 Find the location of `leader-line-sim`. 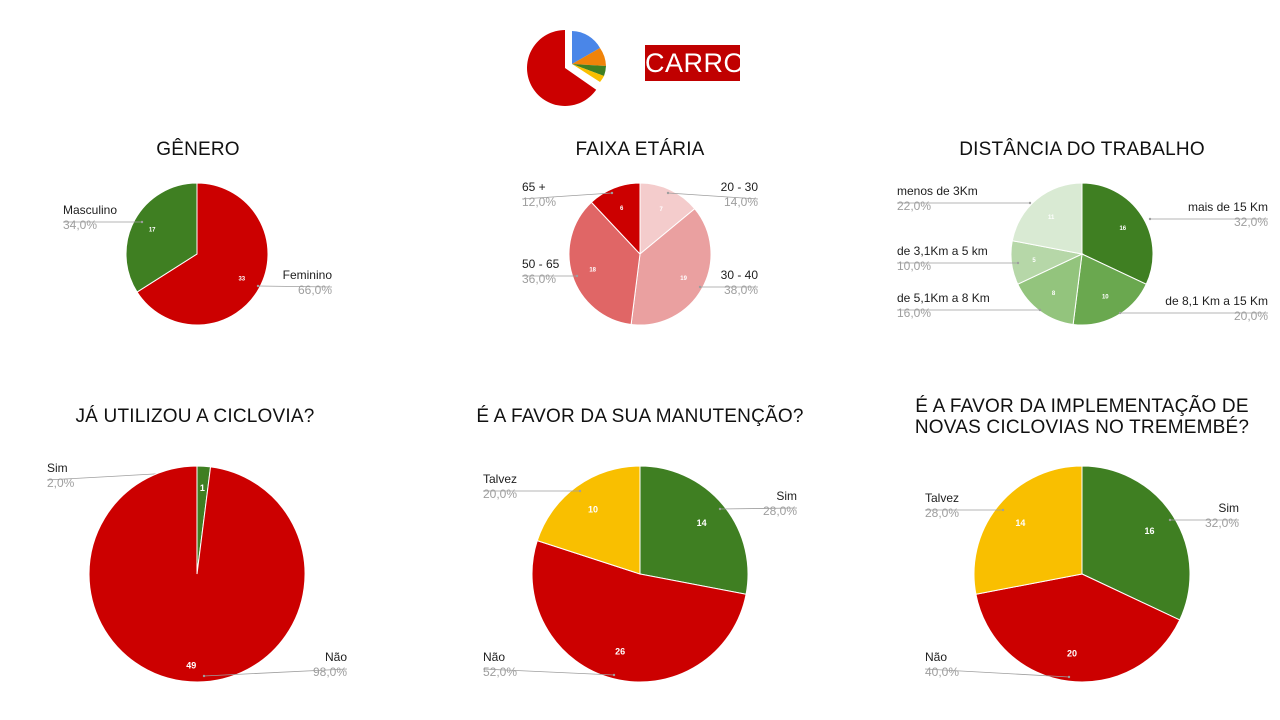

leader-line-sim is located at coordinates (758, 508).